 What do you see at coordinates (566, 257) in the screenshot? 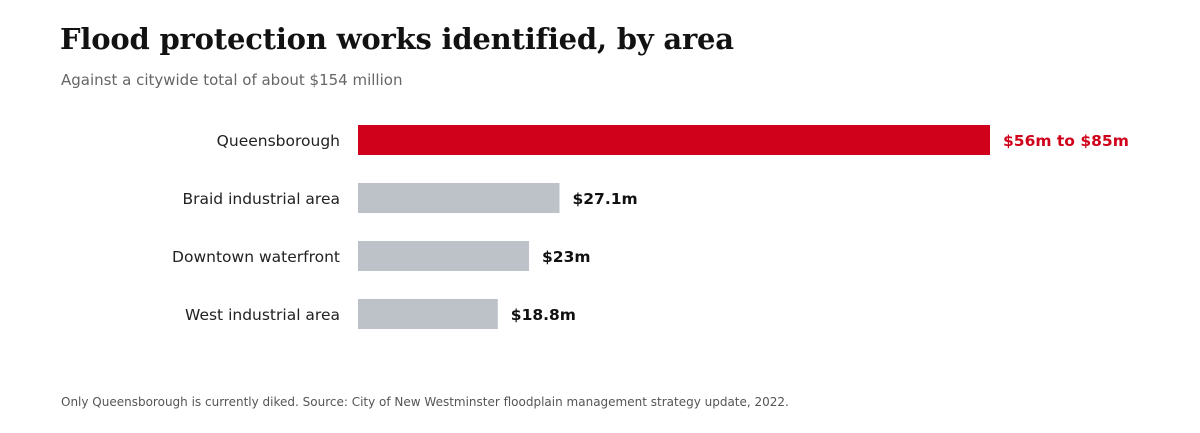
I see `value-label-downtown-waterfront: $23m` at bounding box center [566, 257].